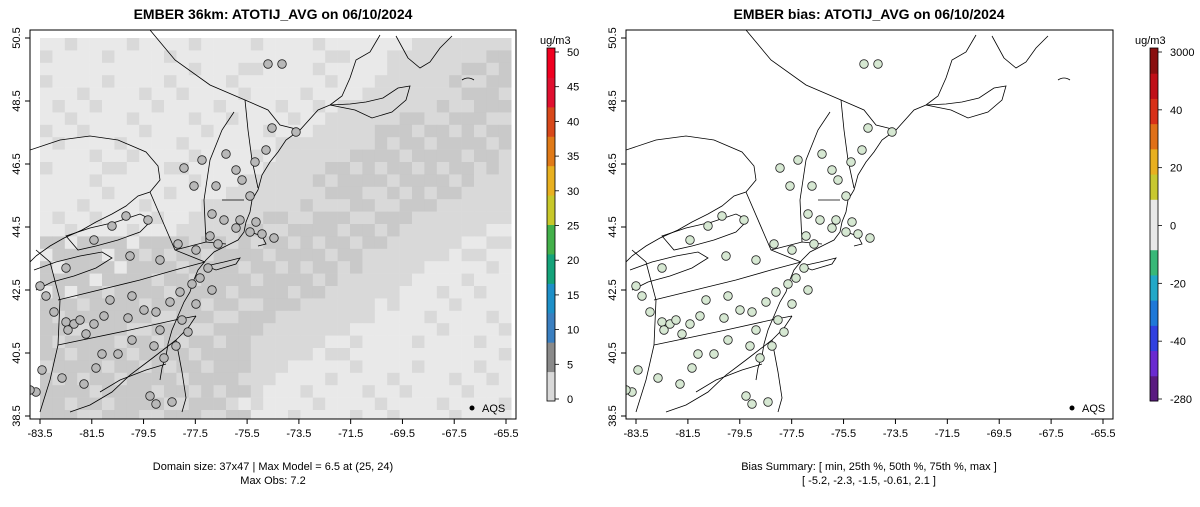  What do you see at coordinates (551, 225) in the screenshot?
I see `left-colorbar-swatches` at bounding box center [551, 225].